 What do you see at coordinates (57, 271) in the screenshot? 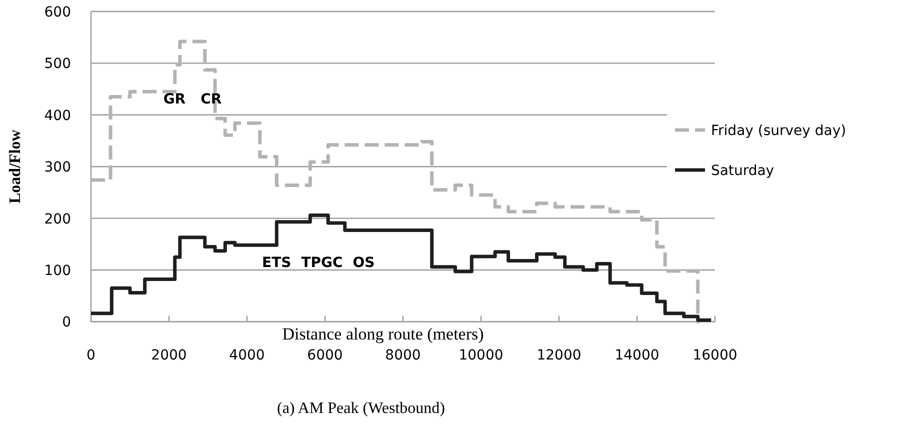
I see `y-tick-label: 100` at bounding box center [57, 271].